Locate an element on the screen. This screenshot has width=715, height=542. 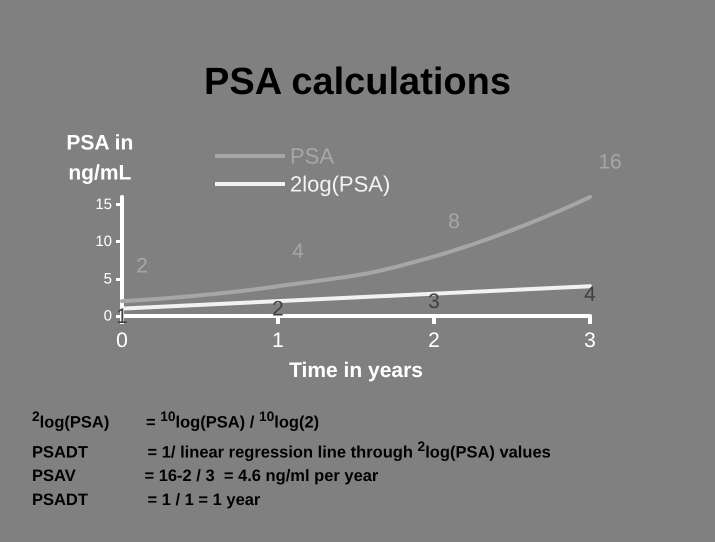
y-tick-label: 15 is located at coordinates (103, 204).